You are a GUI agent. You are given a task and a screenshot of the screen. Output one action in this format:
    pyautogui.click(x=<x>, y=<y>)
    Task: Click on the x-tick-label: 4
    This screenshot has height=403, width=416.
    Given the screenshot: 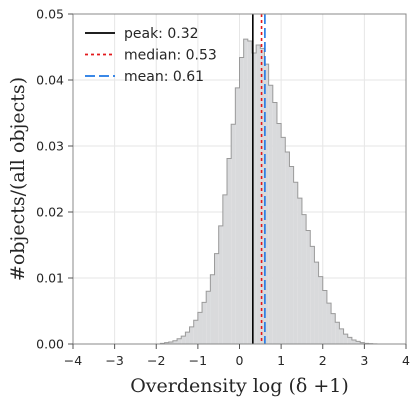 What is the action you would take?
    pyautogui.click(x=406, y=360)
    